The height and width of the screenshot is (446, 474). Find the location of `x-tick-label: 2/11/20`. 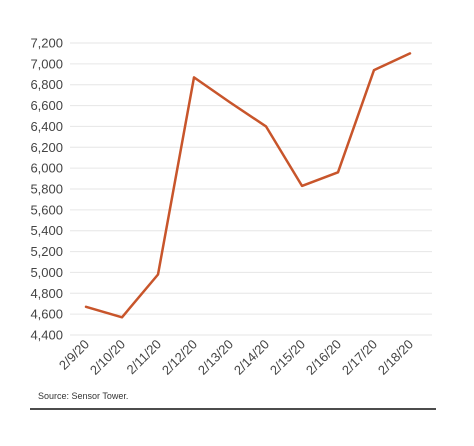

x-tick-label: 2/11/20 is located at coordinates (144, 357).